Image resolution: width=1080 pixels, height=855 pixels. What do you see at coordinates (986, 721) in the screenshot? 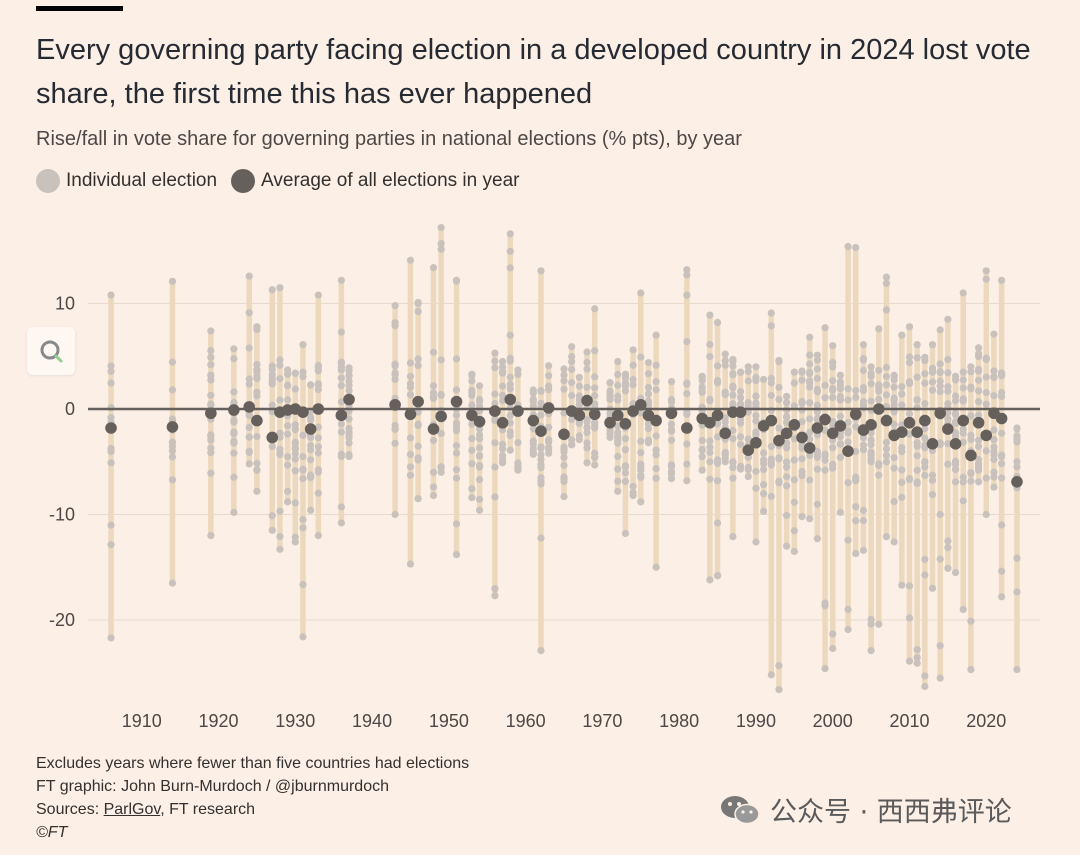
I see `x-tick-label: 2020` at bounding box center [986, 721].